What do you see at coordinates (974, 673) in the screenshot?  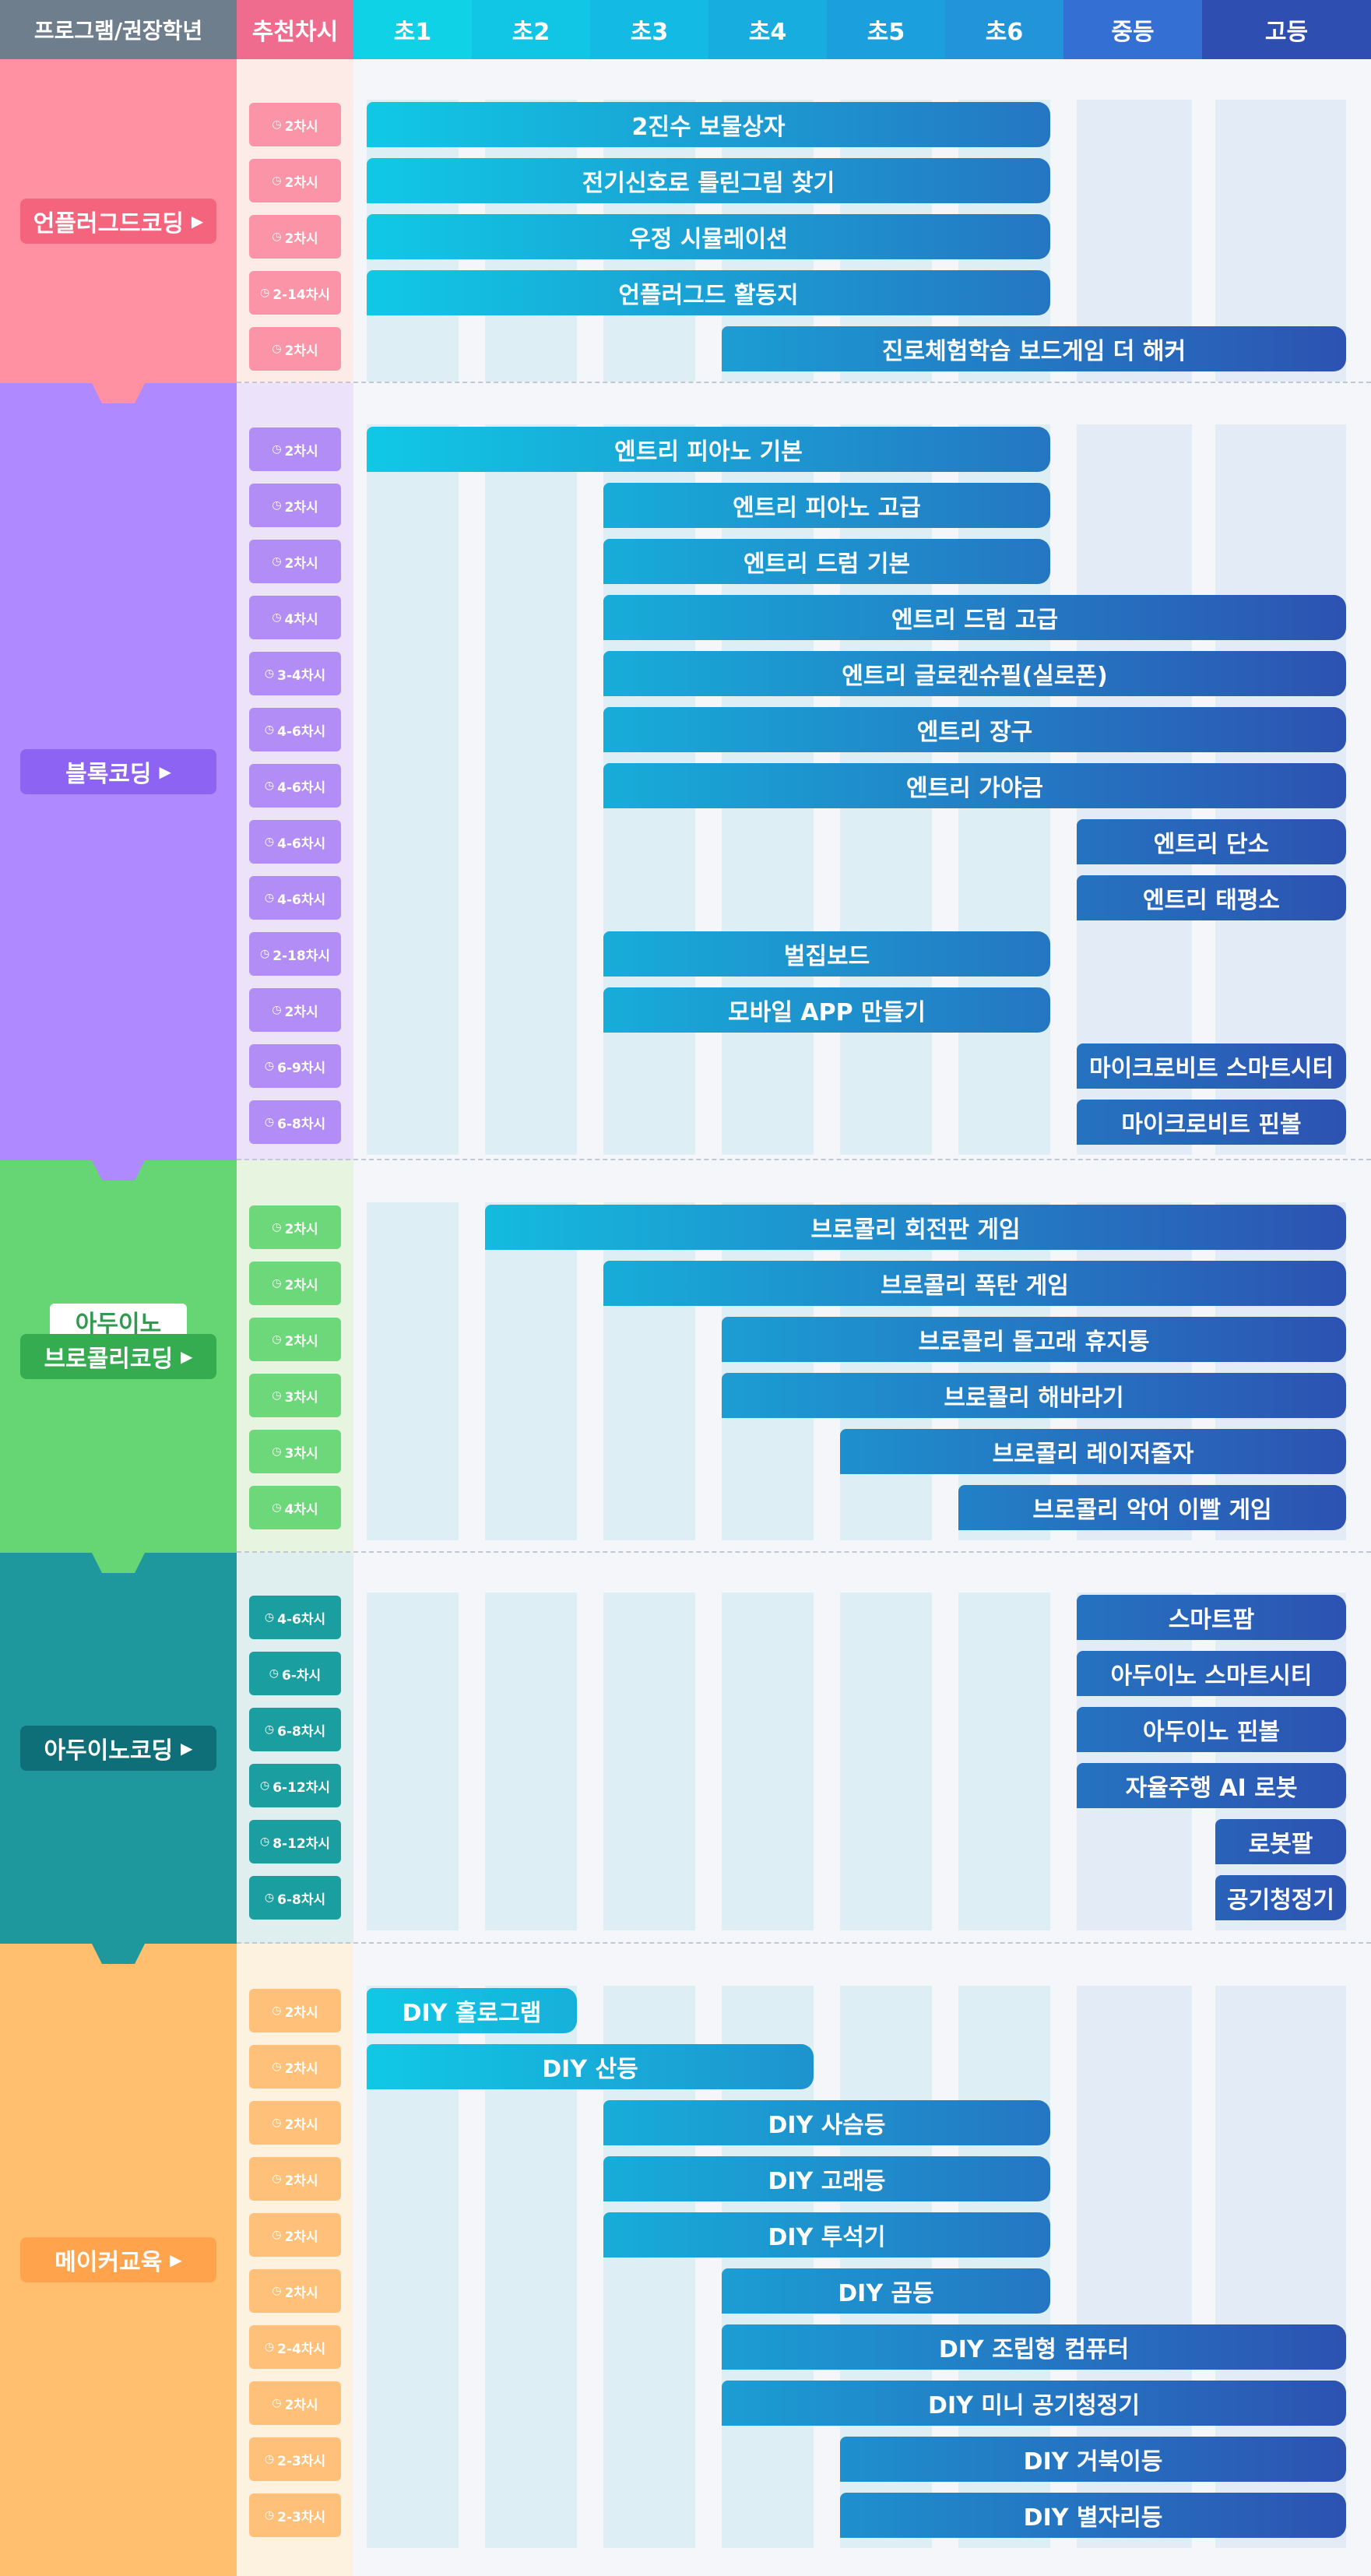 I see `program-bar: 엔트리 글로켄슈필(실로폰)` at bounding box center [974, 673].